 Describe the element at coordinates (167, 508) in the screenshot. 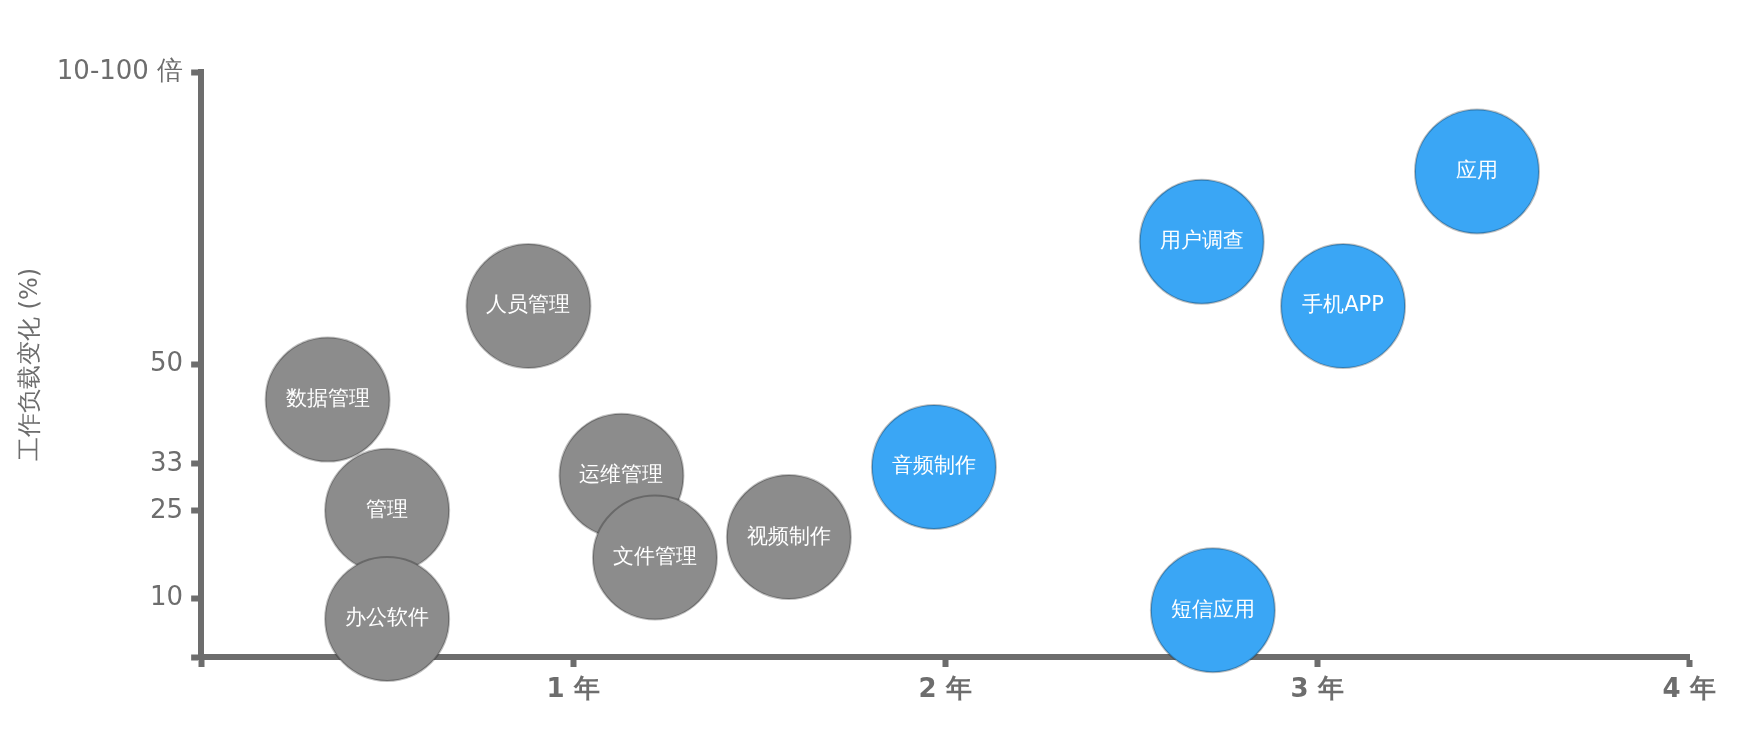

I see `y-tick-label: 25` at that location.